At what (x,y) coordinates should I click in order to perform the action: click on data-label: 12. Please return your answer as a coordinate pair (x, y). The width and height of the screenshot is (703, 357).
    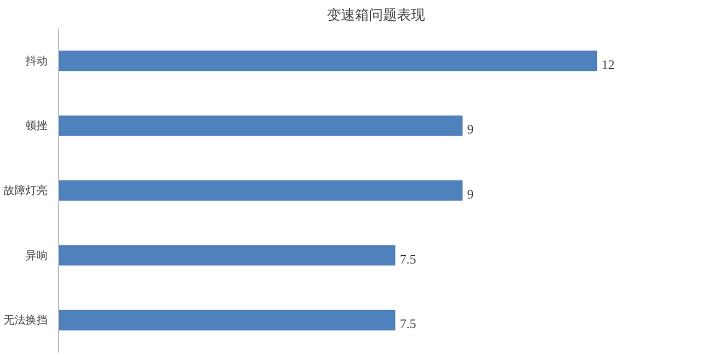
    Looking at the image, I should click on (608, 64).